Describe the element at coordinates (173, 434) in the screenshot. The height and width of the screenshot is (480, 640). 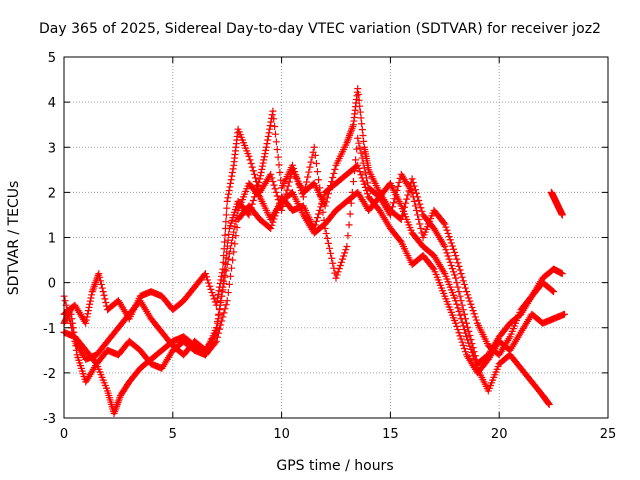
I see `x-tick-label: 5` at that location.